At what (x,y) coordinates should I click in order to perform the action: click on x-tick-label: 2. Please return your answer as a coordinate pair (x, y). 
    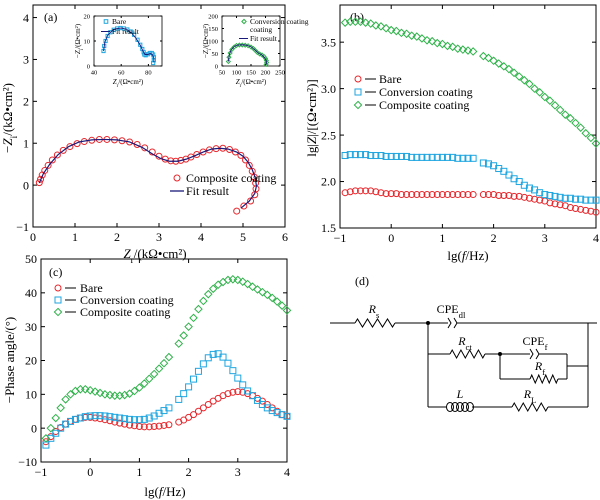
    Looking at the image, I should click on (189, 472).